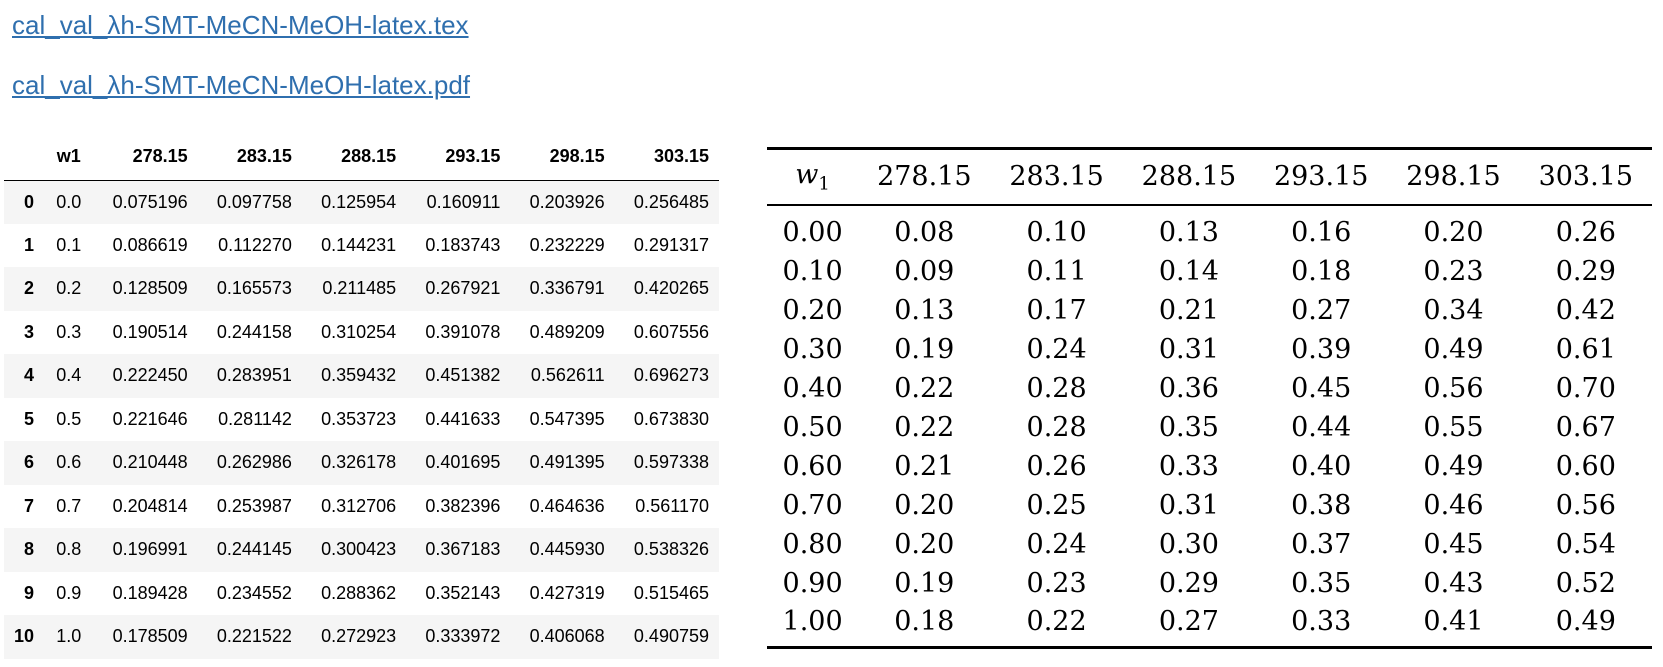 The height and width of the screenshot is (667, 1663). I want to click on dataframe-value-cell: 0.310254, so click(359, 331).